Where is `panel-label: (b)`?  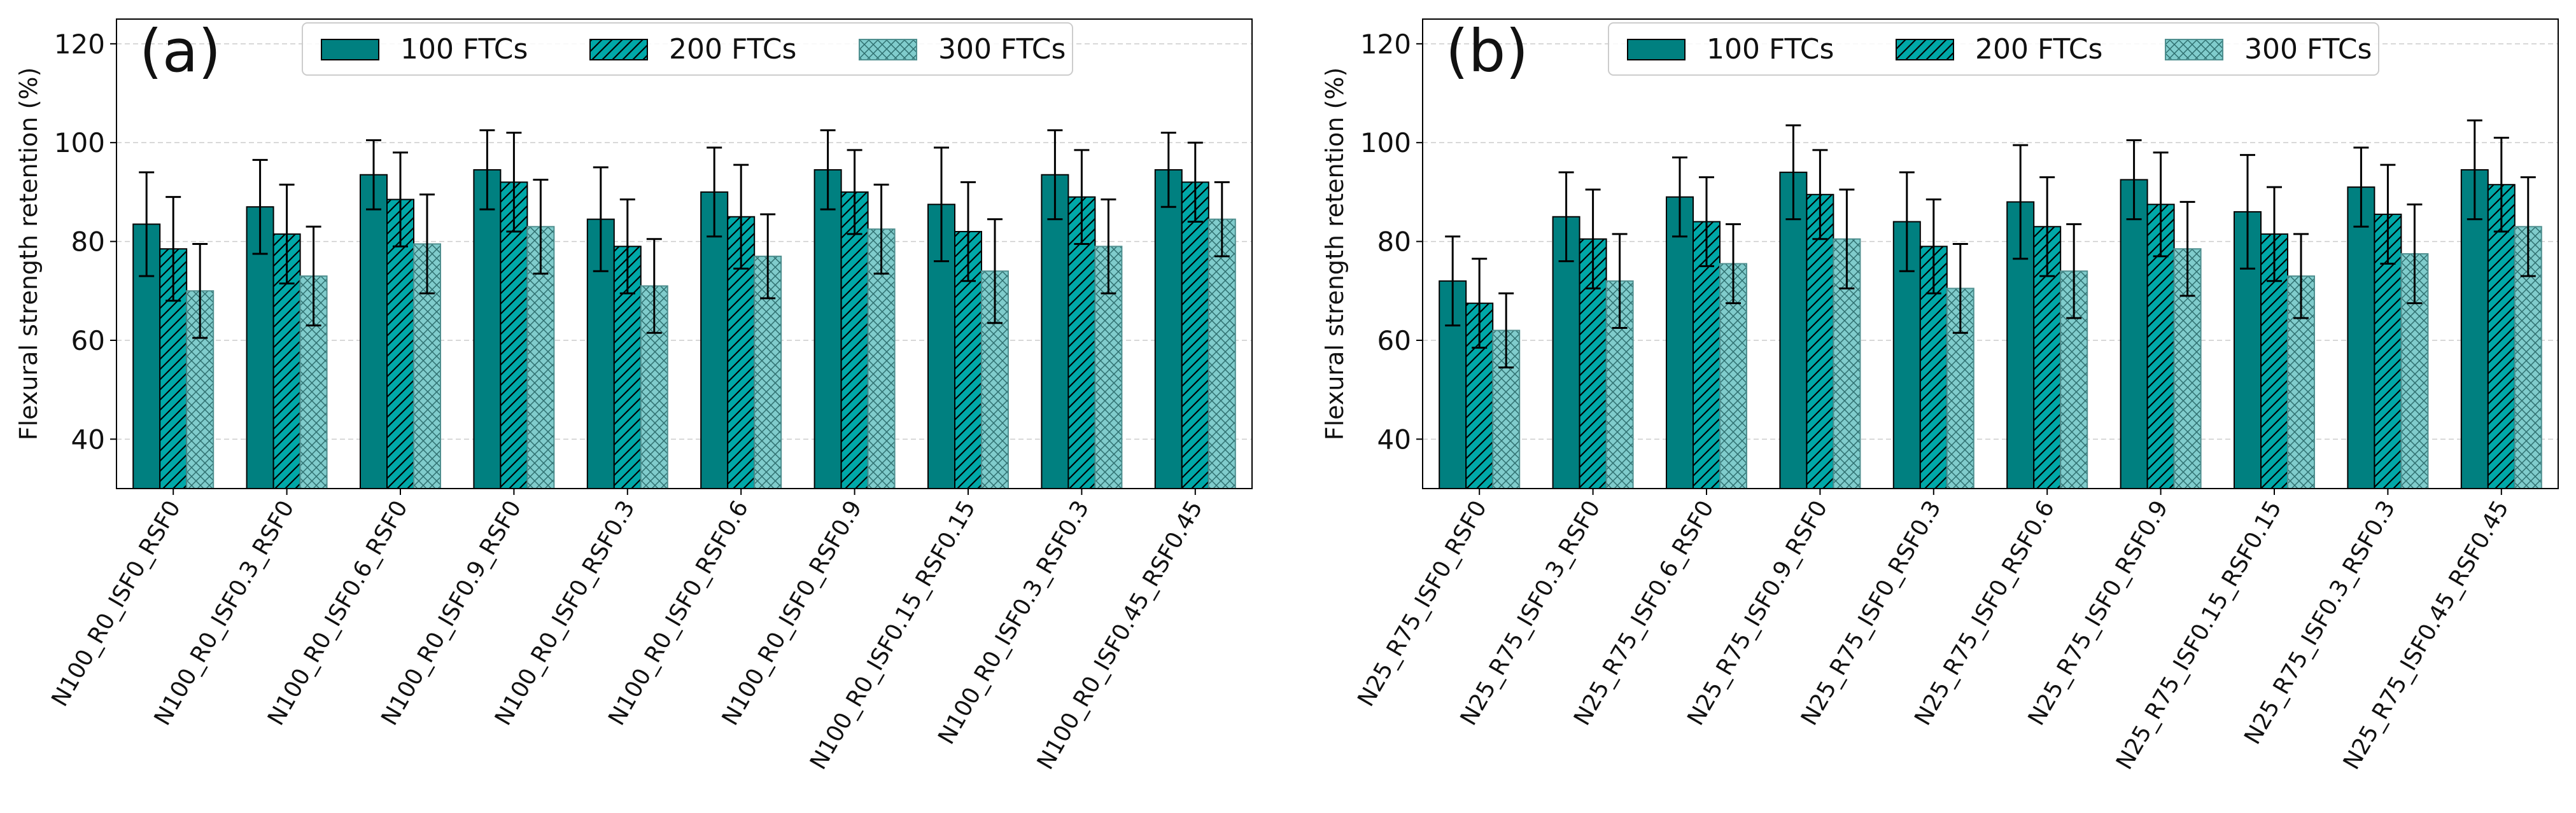
panel-label: (b) is located at coordinates (1487, 51).